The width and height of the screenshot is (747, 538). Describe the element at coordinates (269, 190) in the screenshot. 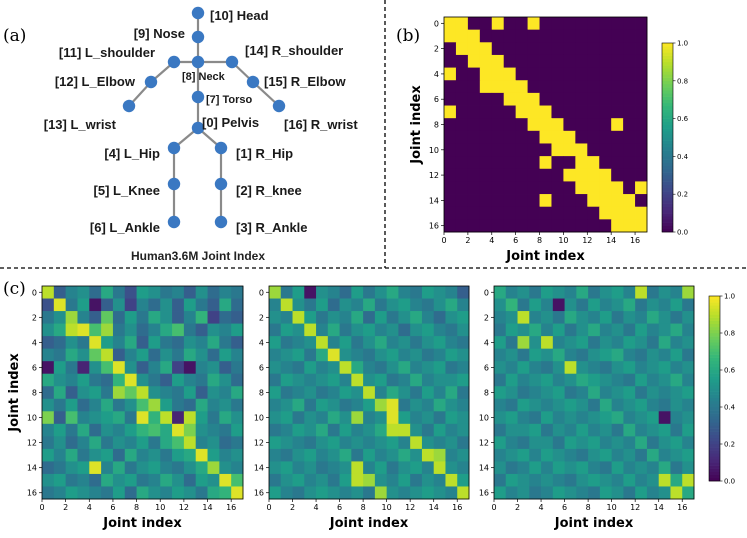

I see `joint-2-label: [2] R_knee` at that location.